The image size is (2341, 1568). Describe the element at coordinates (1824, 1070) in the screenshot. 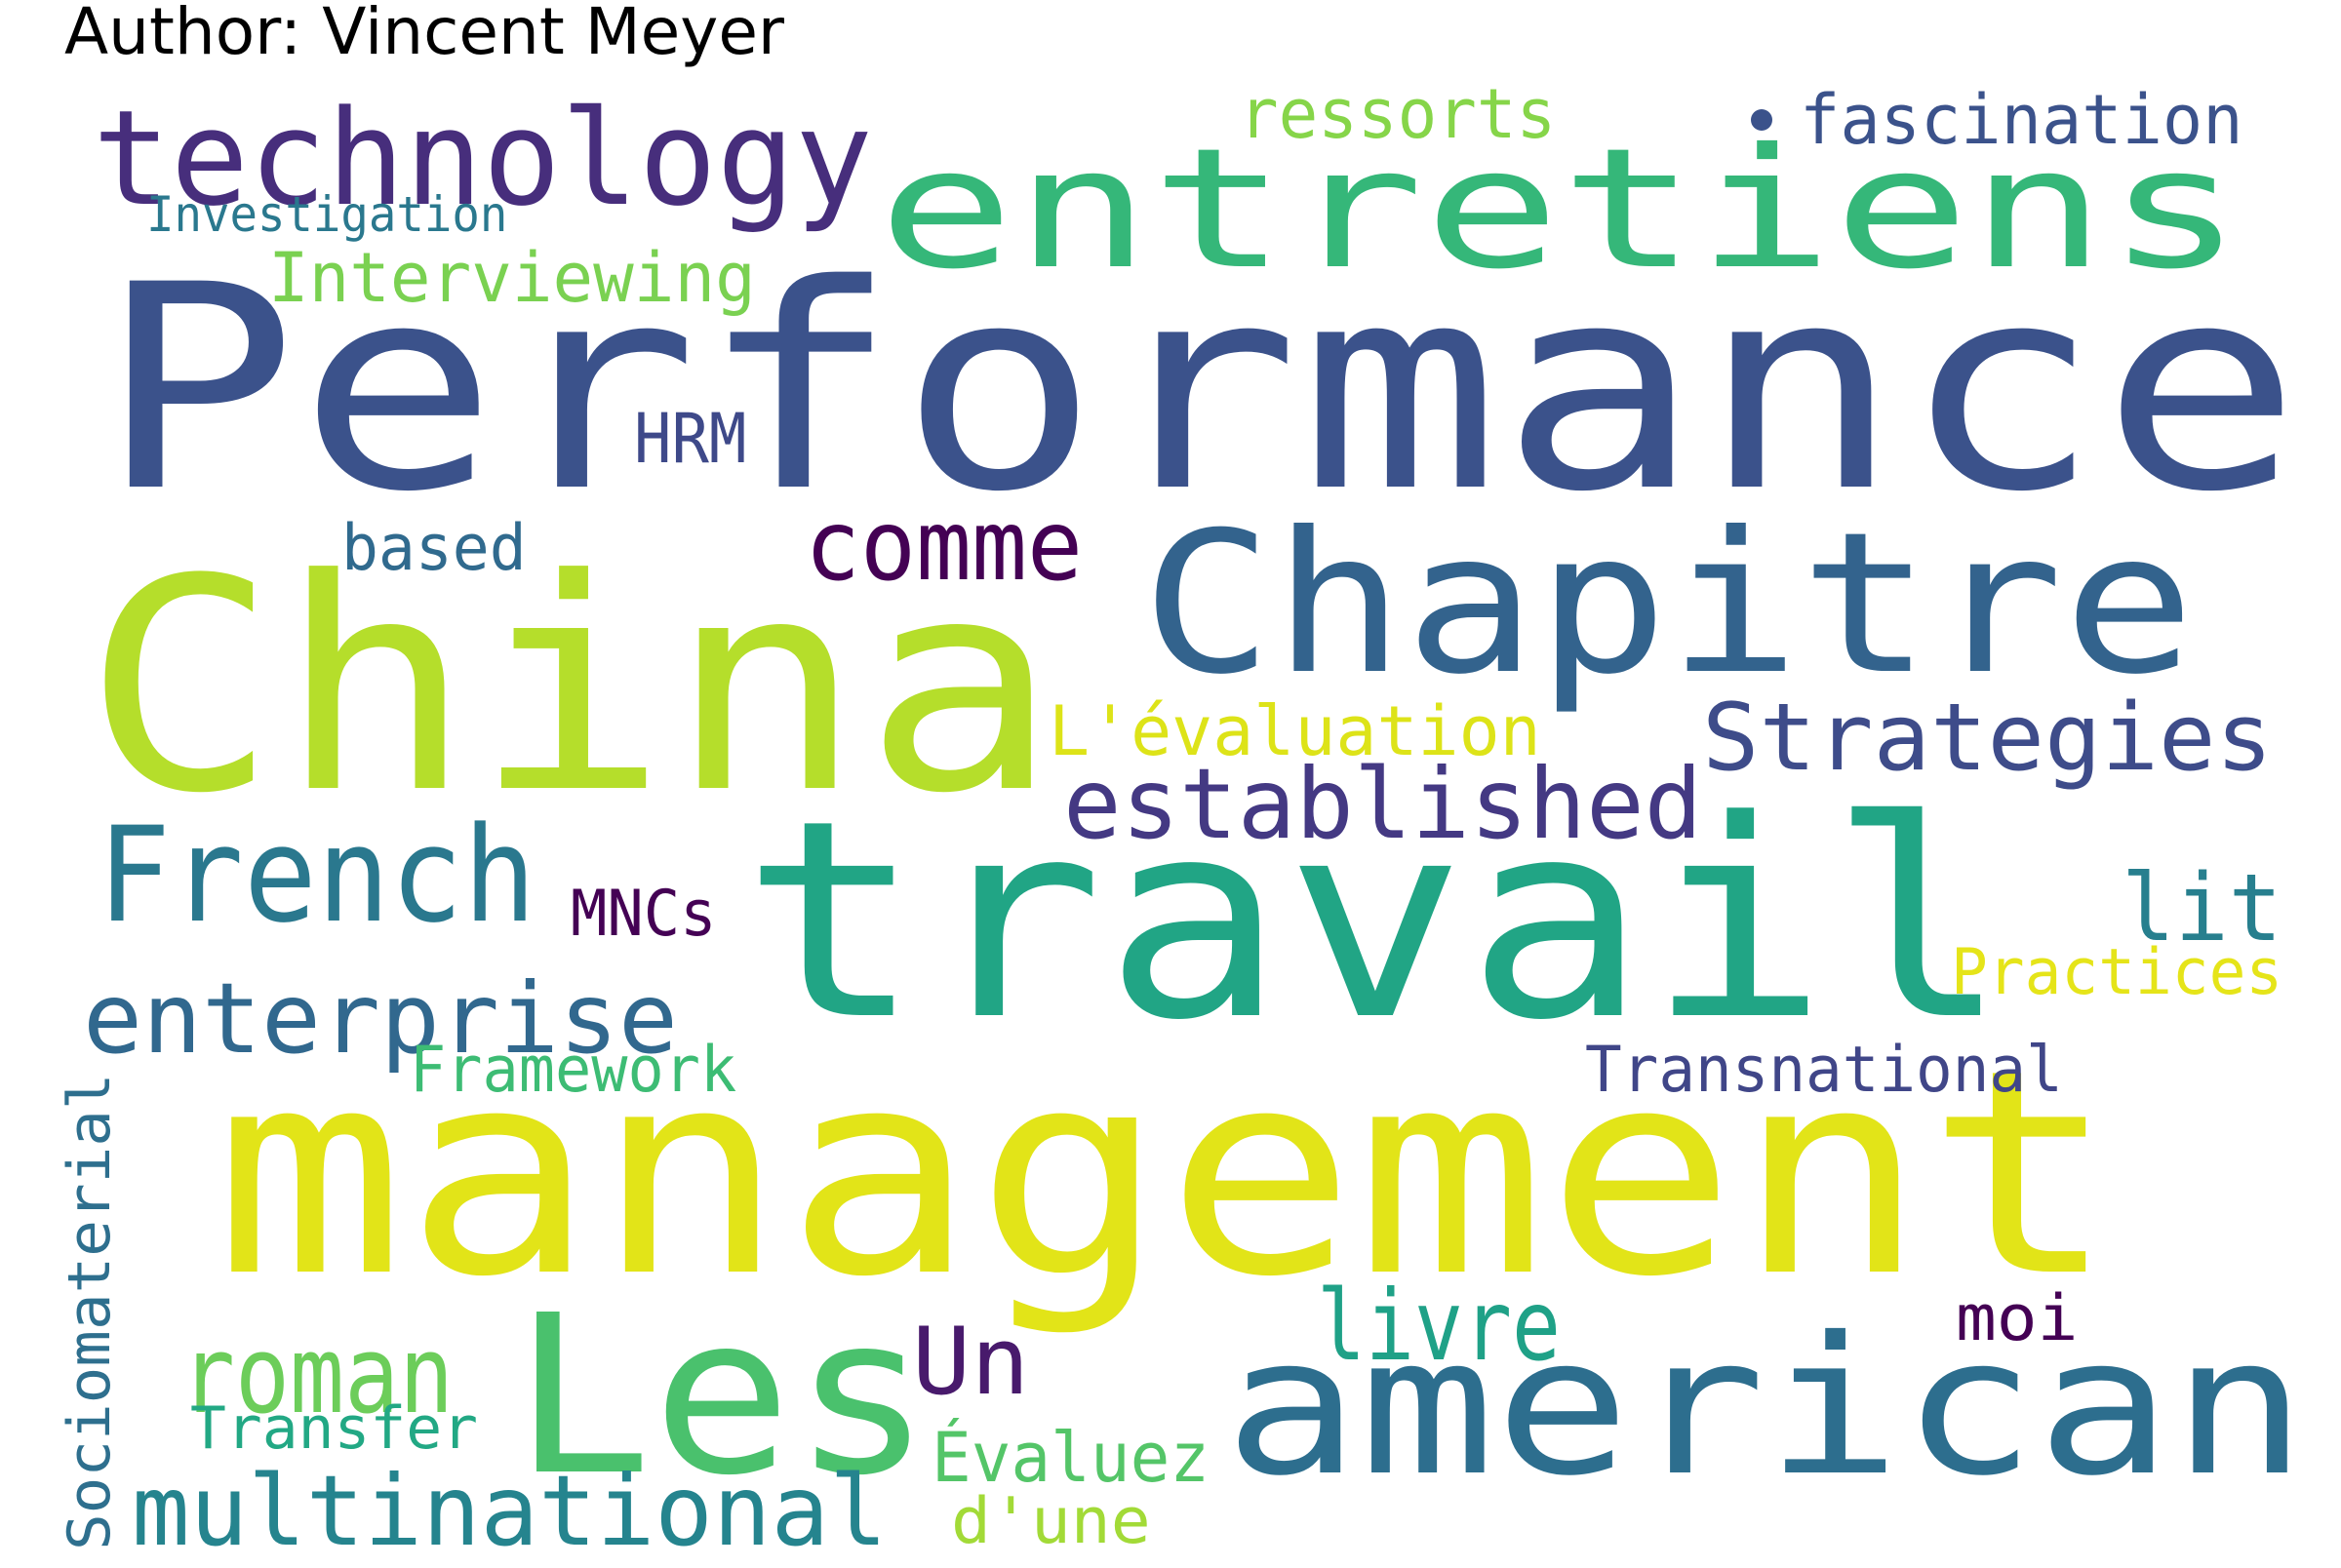

I see `word-transnational: Transnational` at that location.